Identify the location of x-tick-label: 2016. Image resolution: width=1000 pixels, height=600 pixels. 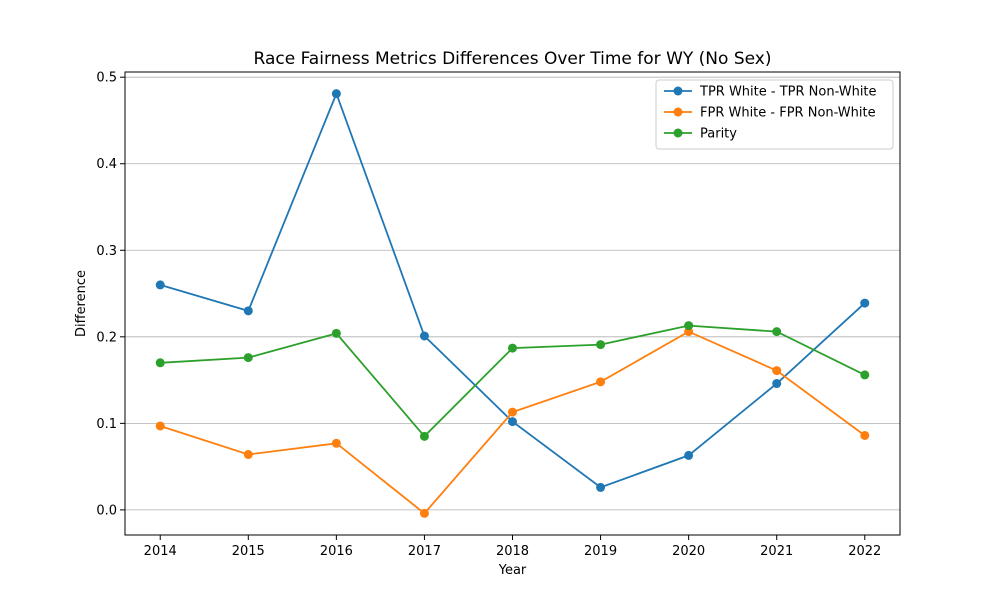
(336, 551).